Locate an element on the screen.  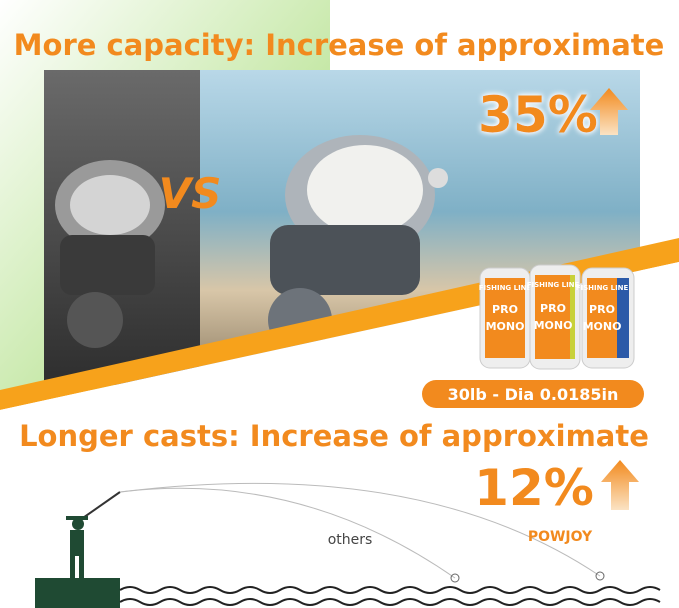
cast-lines is located at coordinates (340, 530).